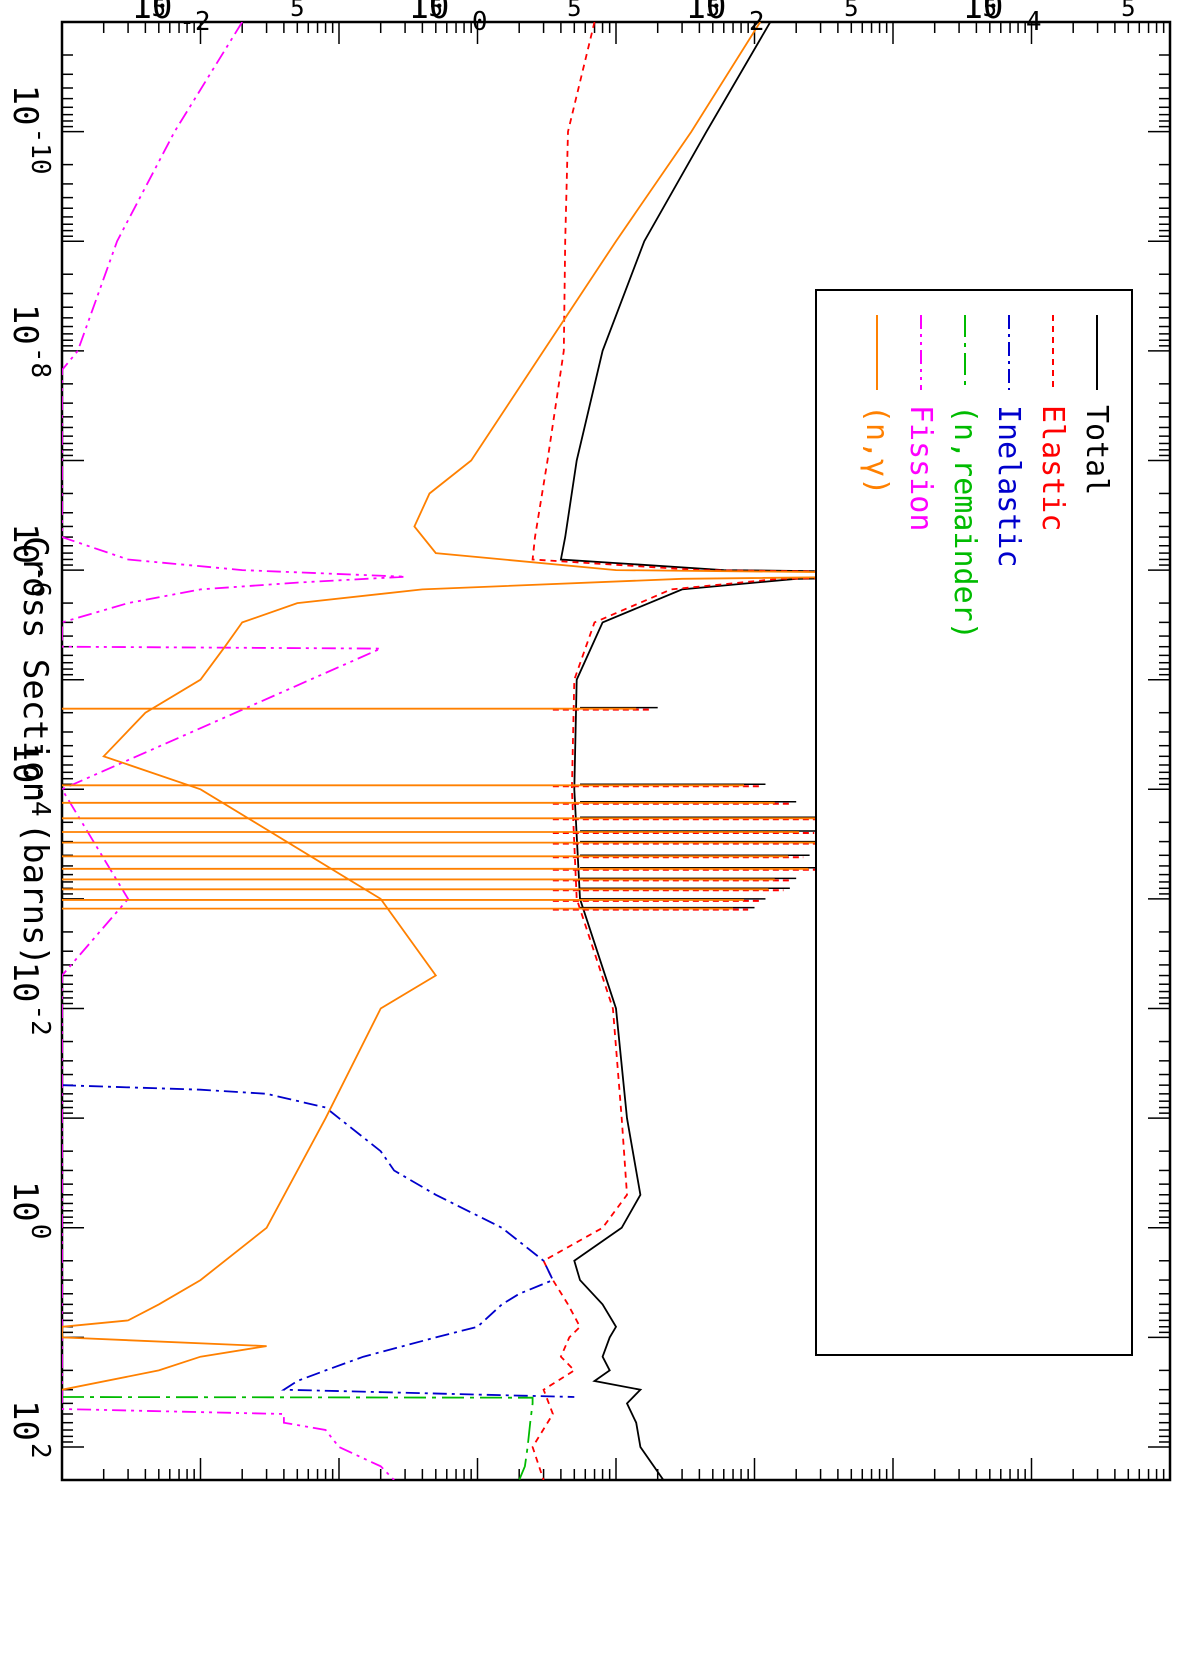  I want to click on legend-item: Inelastic, so click(1008, 441).